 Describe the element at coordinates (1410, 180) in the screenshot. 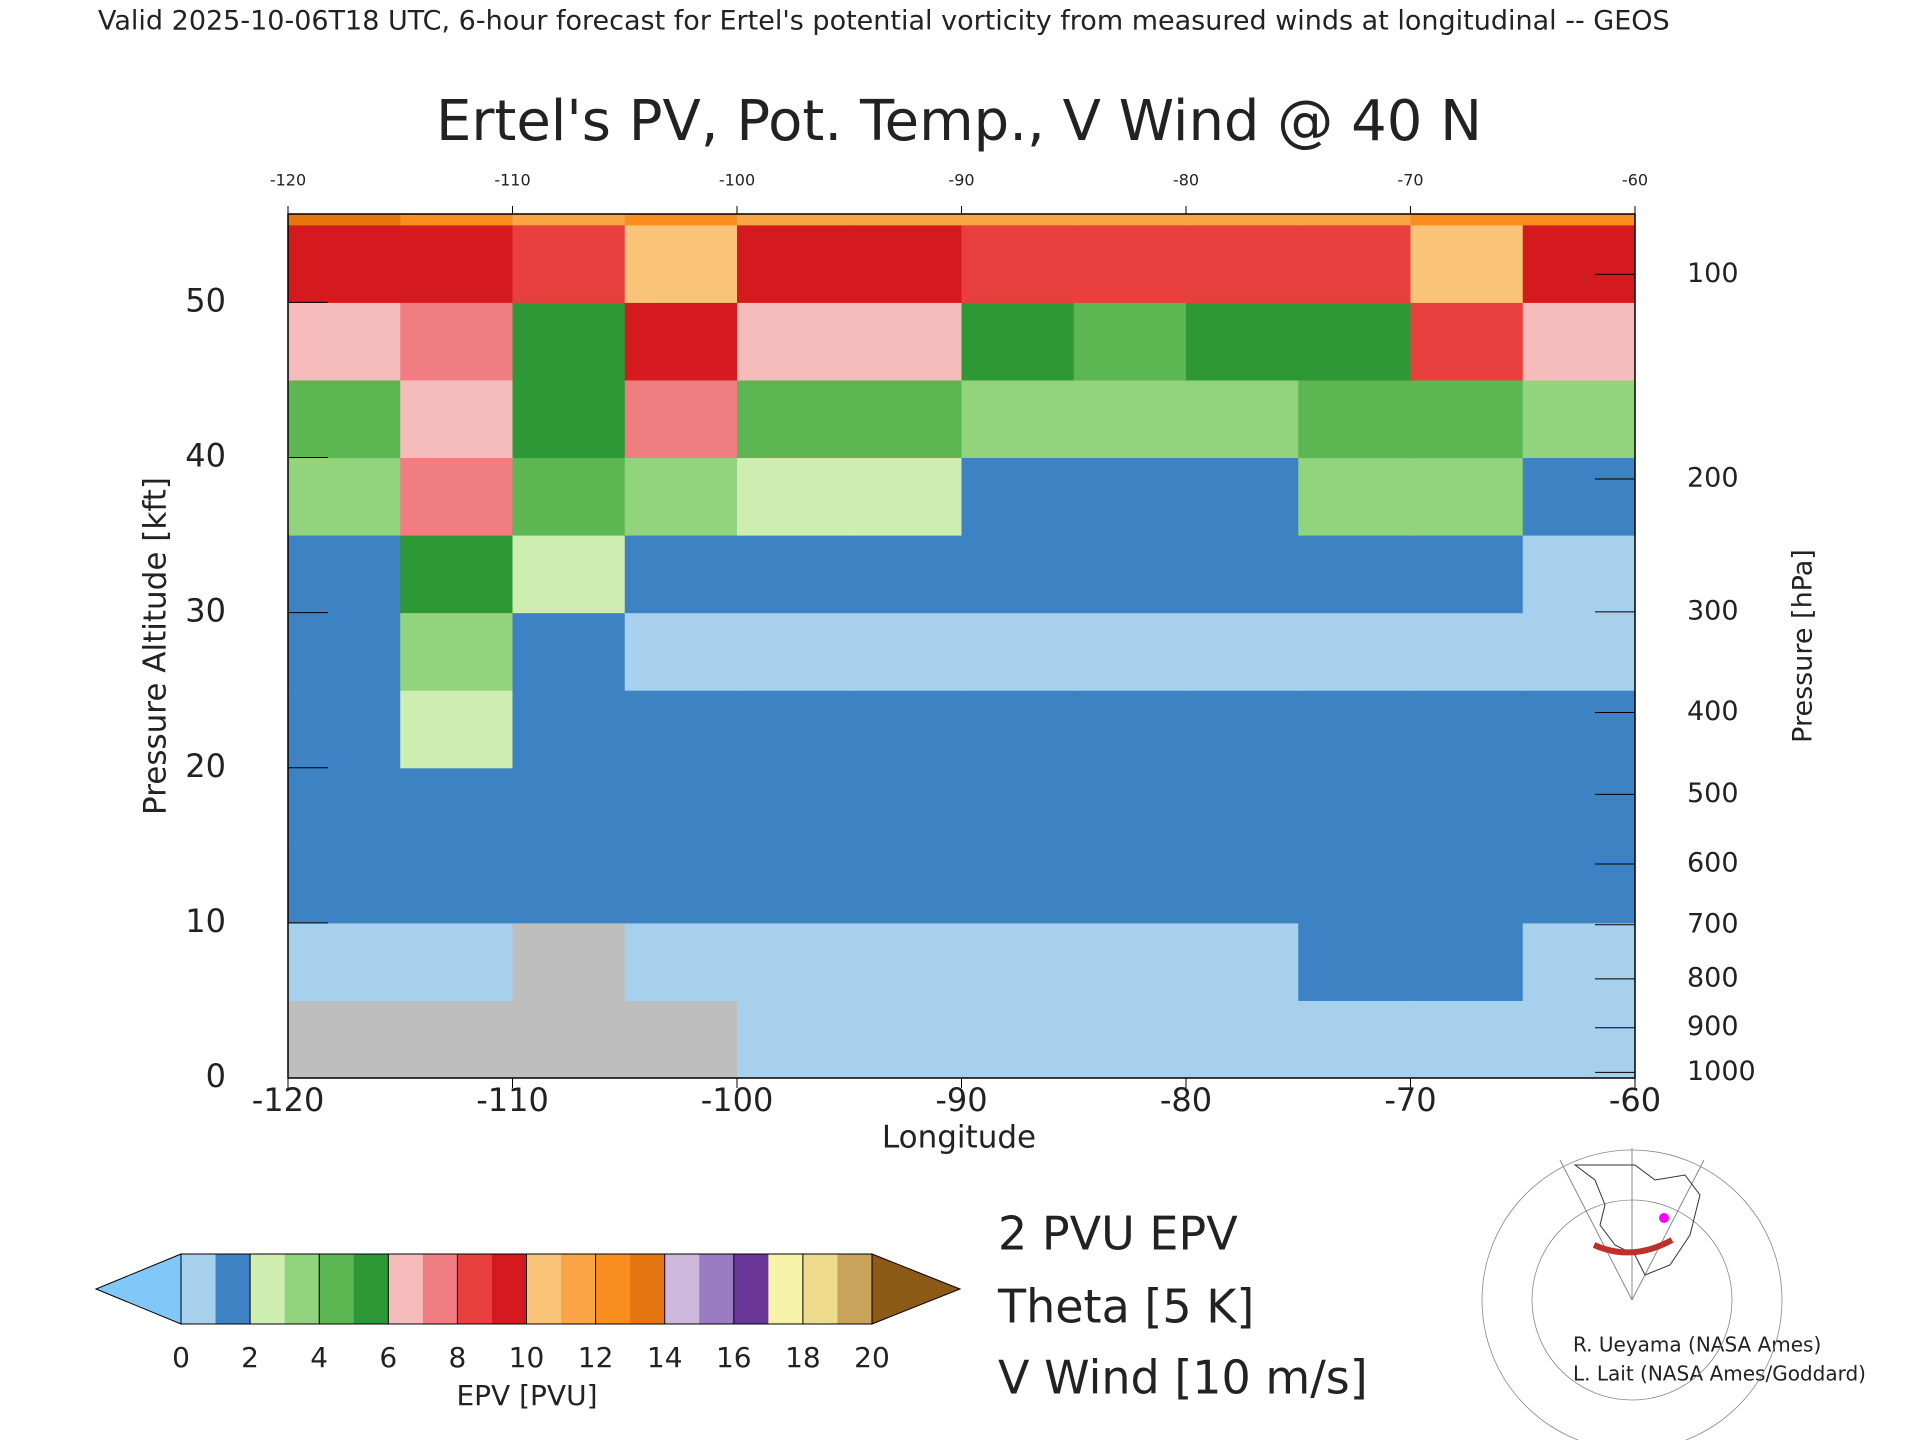

I see `x-top-tick-label: -70` at that location.